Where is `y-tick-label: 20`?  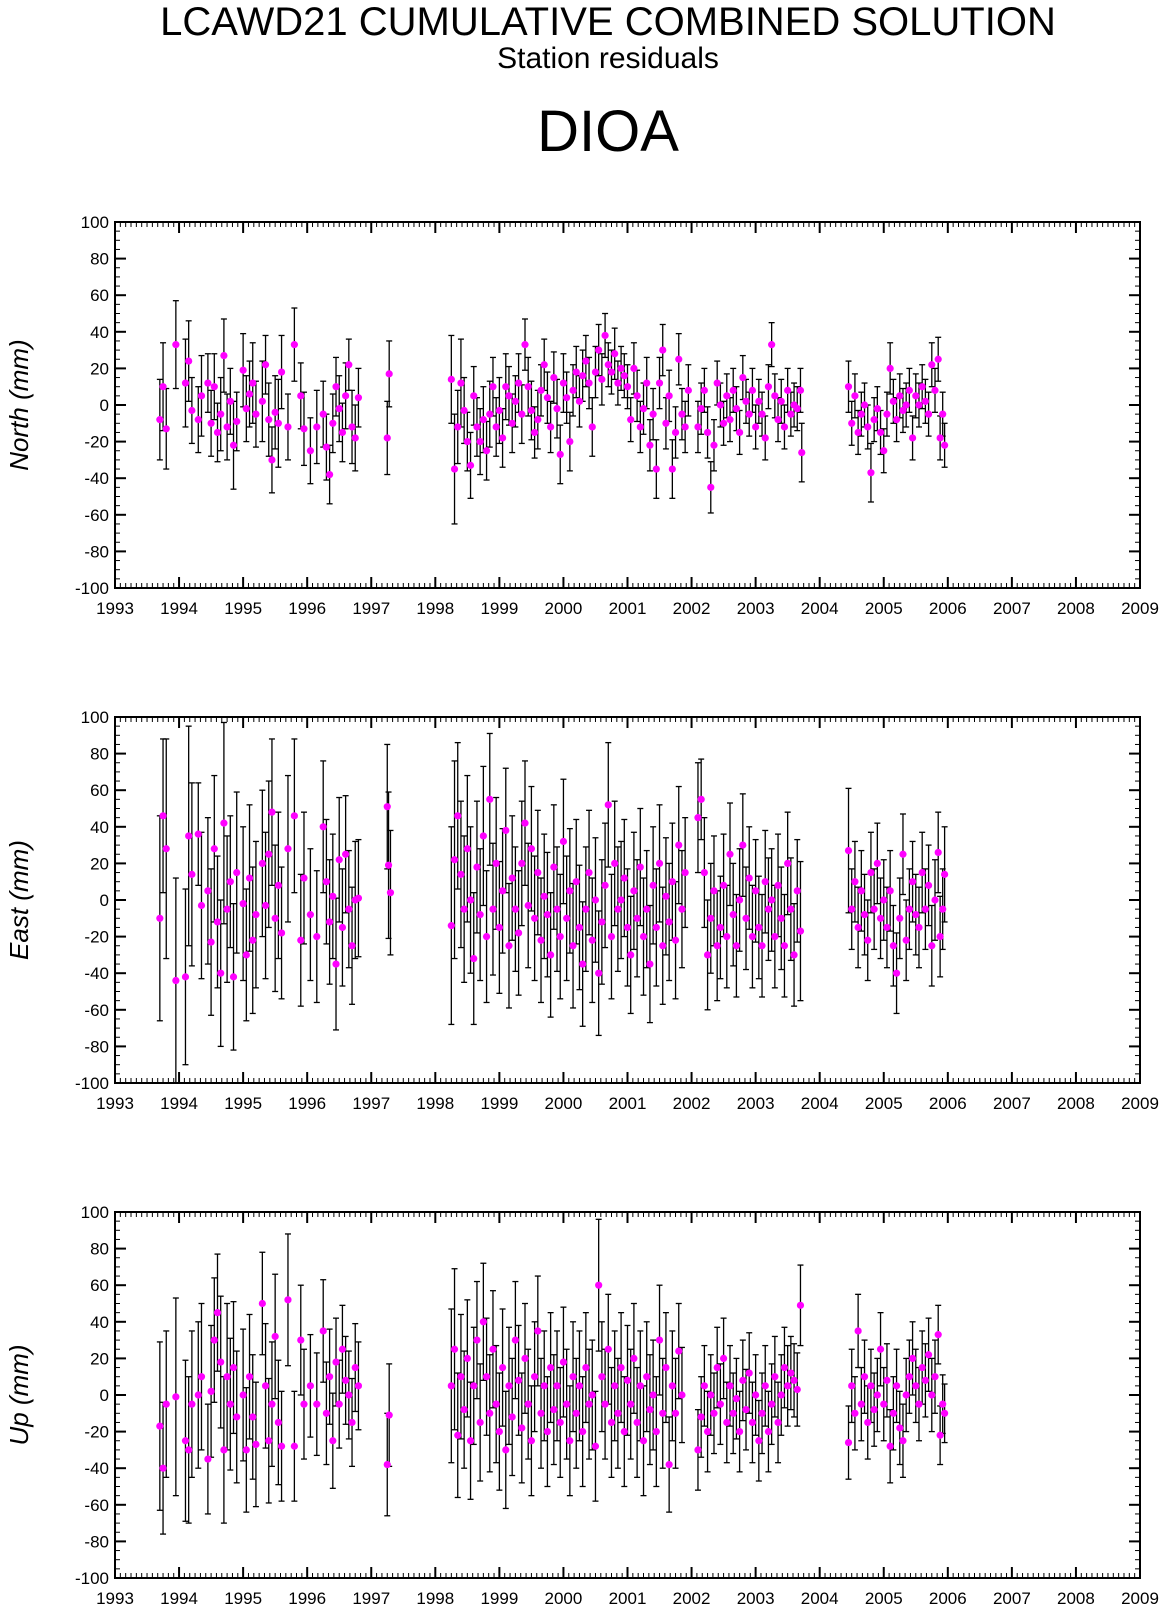 y-tick-label: 20 is located at coordinates (99, 1358).